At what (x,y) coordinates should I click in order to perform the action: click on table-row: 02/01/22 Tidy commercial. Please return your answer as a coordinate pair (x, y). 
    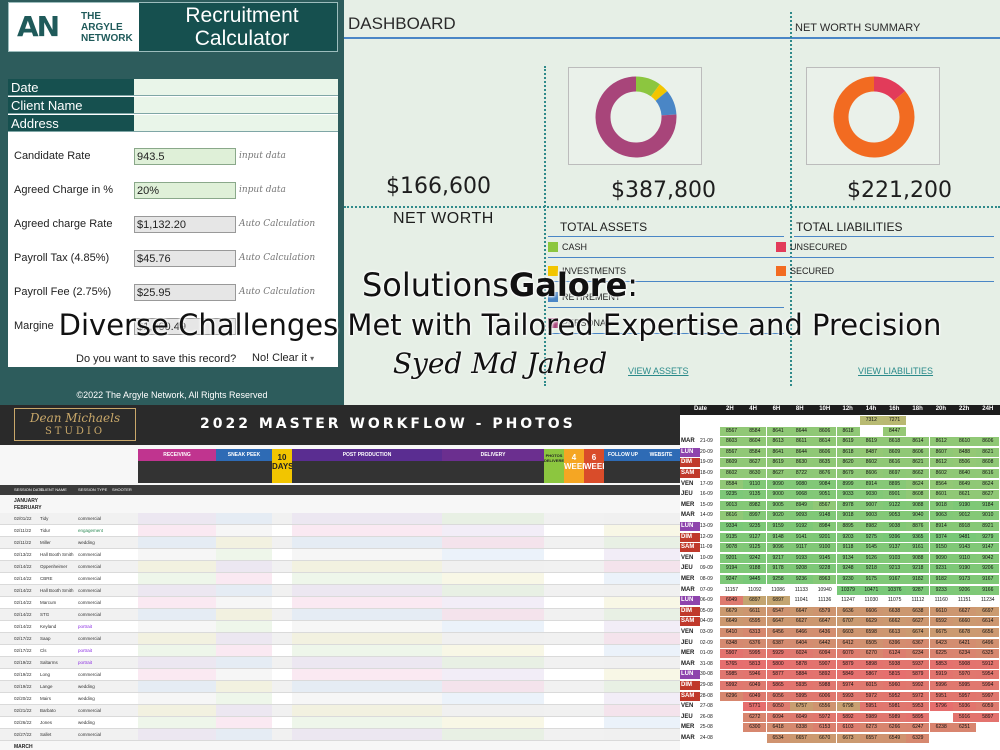
    Looking at the image, I should click on (340, 519).